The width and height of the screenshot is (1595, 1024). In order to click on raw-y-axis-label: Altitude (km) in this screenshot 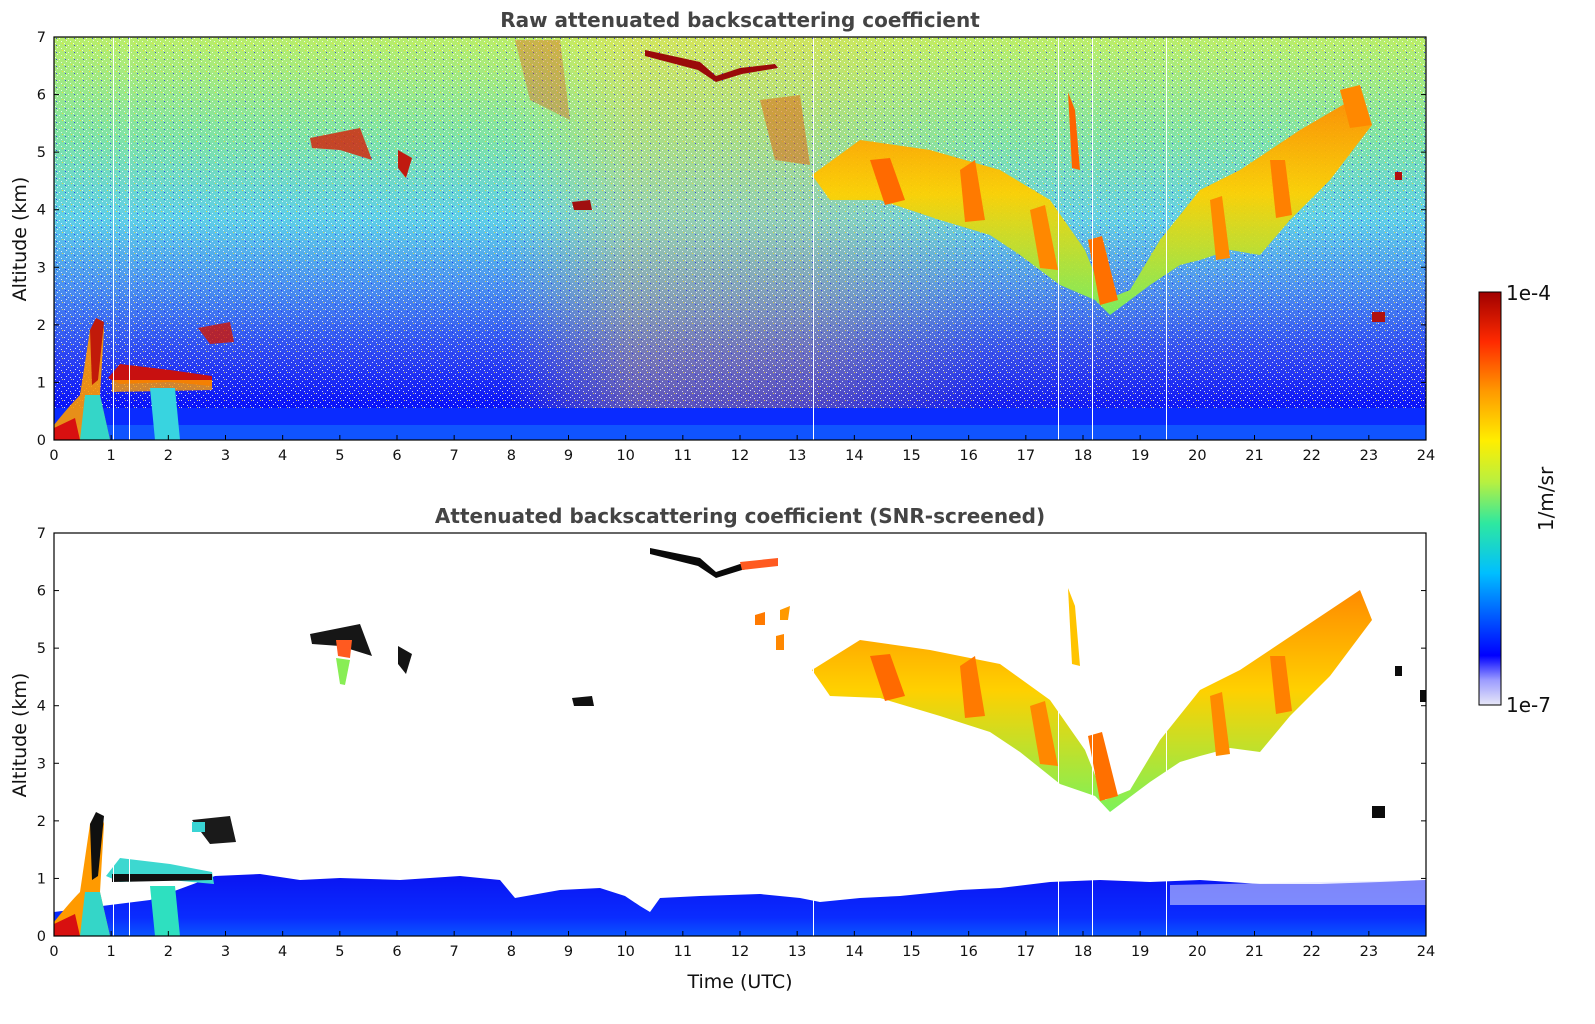, I will do `click(20, 239)`.